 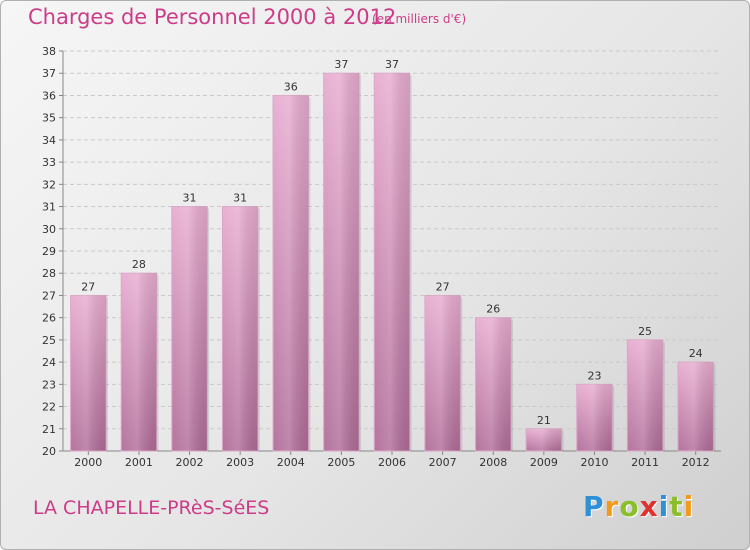 What do you see at coordinates (544, 420) in the screenshot?
I see `data-label: 21` at bounding box center [544, 420].